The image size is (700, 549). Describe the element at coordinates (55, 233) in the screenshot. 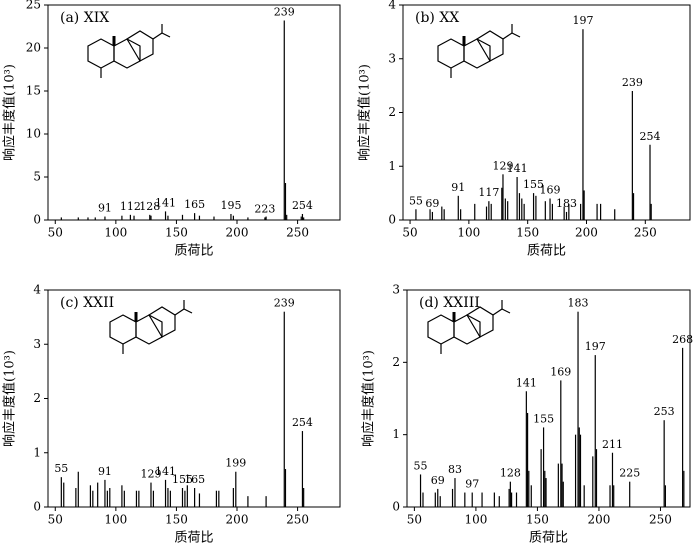

I see `x-tick-label: 50` at that location.